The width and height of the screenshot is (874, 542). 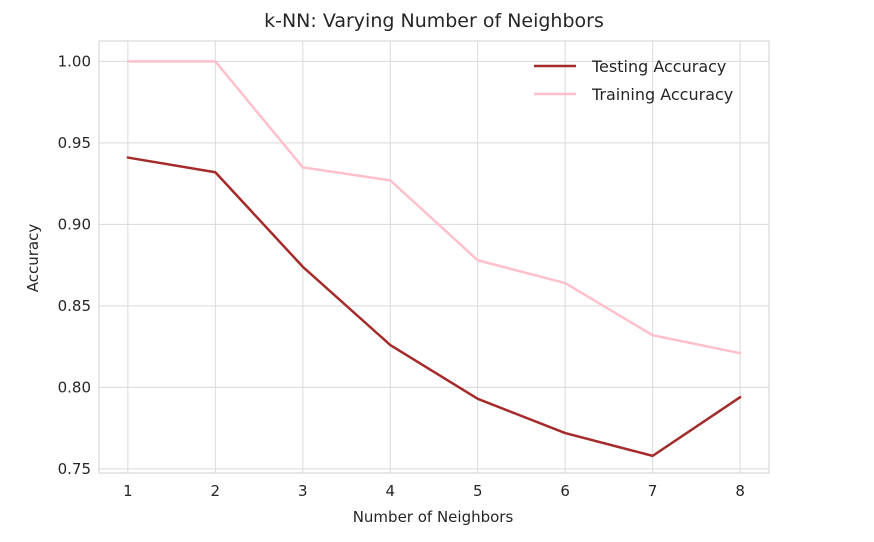 What do you see at coordinates (216, 491) in the screenshot?
I see `x-tick-label: 2` at bounding box center [216, 491].